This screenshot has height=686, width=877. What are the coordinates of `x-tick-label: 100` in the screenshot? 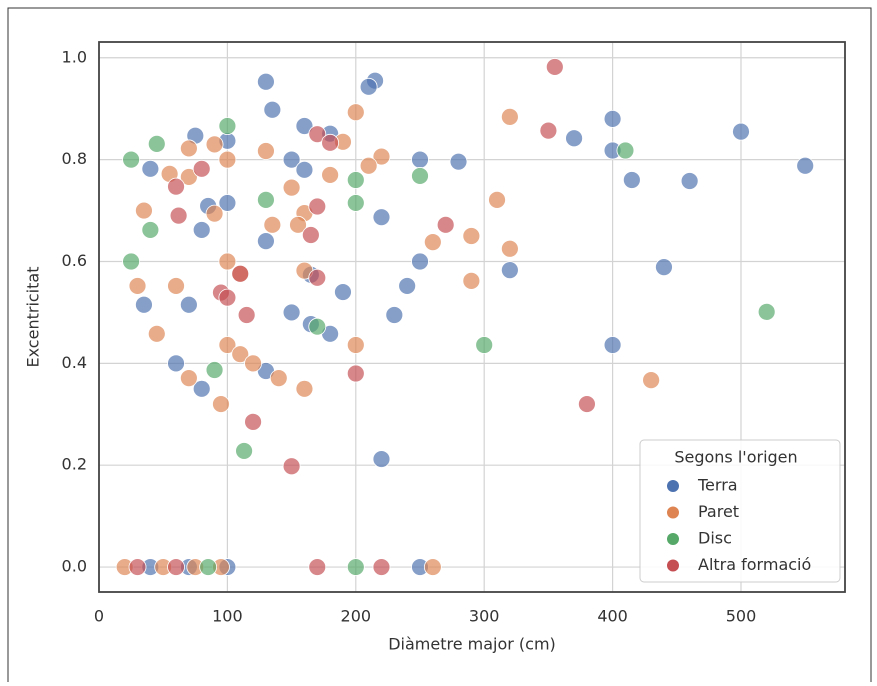 It's located at (227, 616).